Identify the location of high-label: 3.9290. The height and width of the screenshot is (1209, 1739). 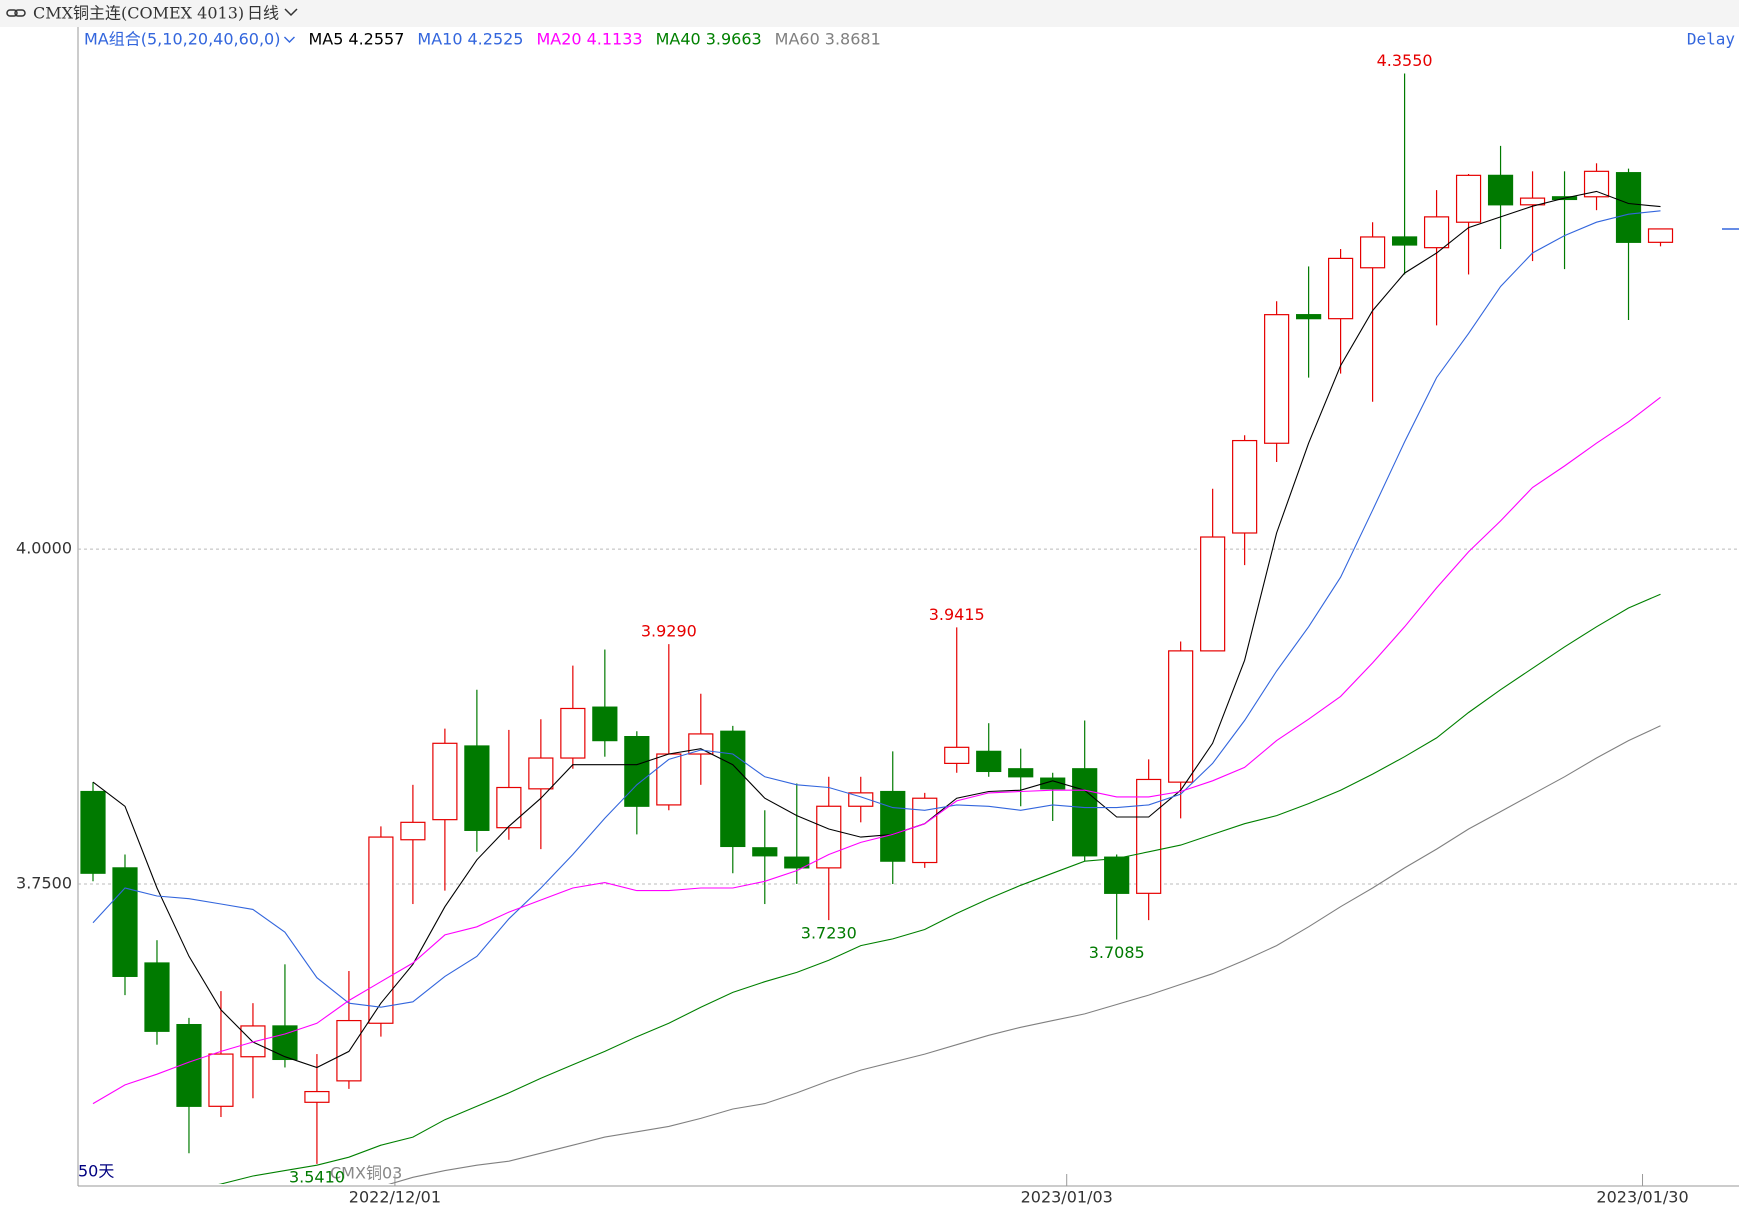
(669, 631).